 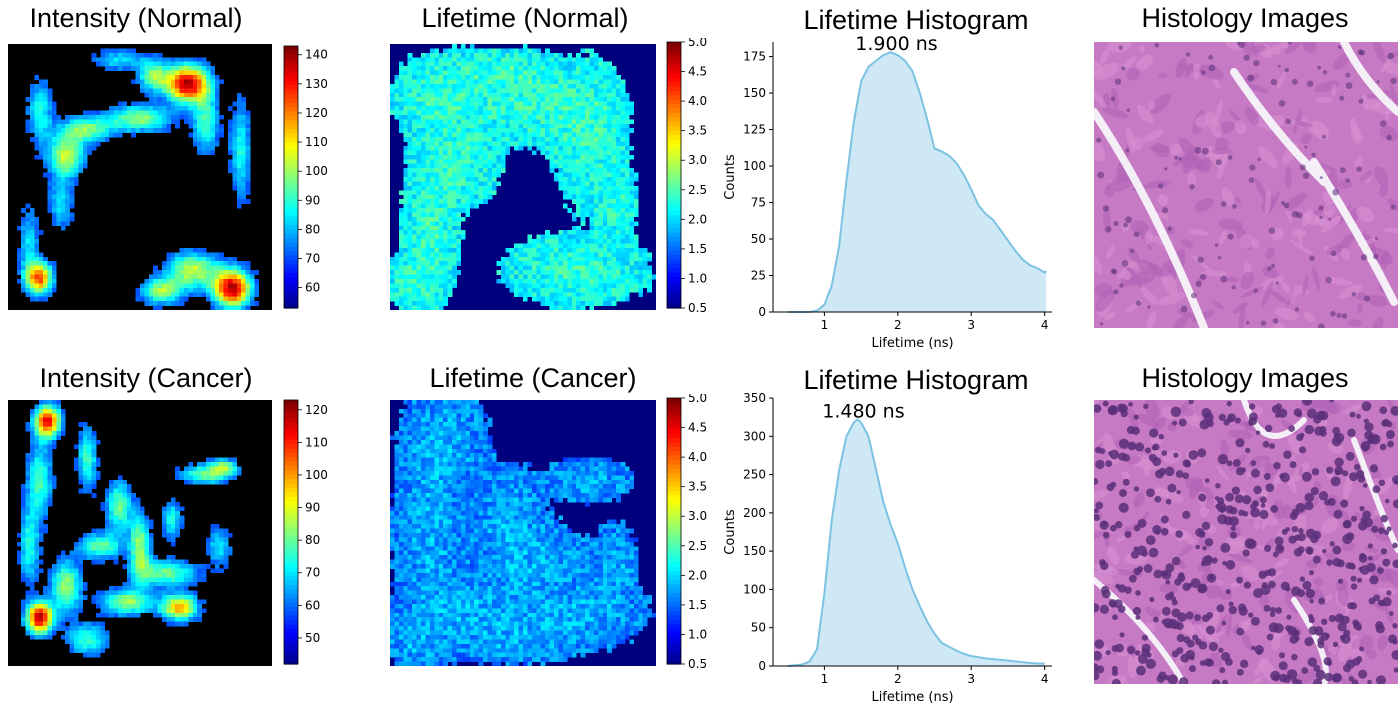 What do you see at coordinates (754, 475) in the screenshot?
I see `y-tick-label: 250` at bounding box center [754, 475].